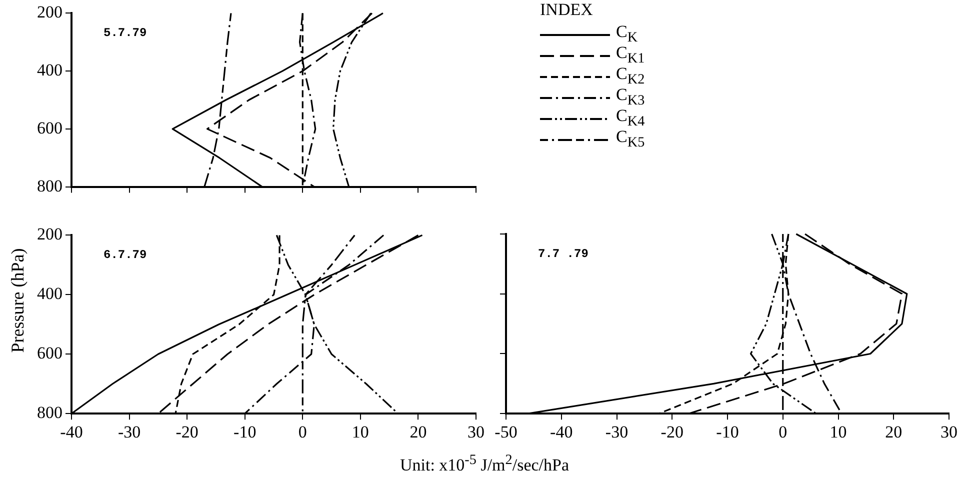 Image resolution: width=969 pixels, height=480 pixels. What do you see at coordinates (630, 139) in the screenshot?
I see `legend-label: C$_{K5}$` at bounding box center [630, 139].